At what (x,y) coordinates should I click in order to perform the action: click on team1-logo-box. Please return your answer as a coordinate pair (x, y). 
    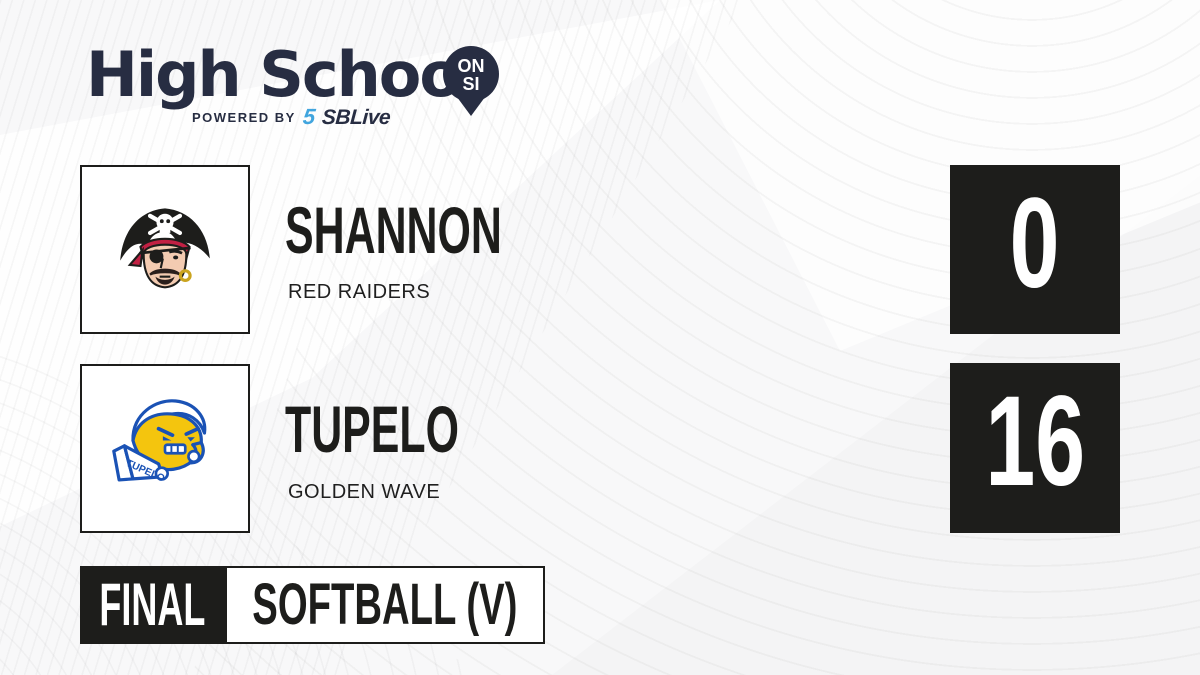
    Looking at the image, I should click on (165, 249).